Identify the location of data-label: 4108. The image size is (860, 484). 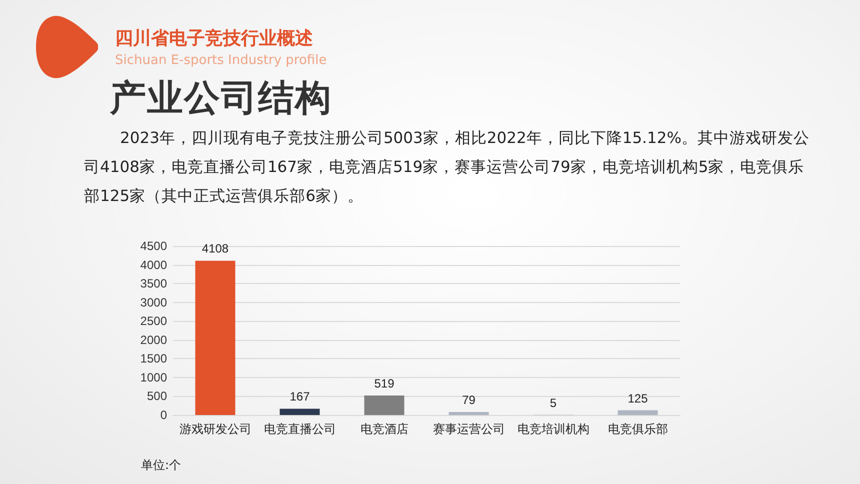
(215, 249).